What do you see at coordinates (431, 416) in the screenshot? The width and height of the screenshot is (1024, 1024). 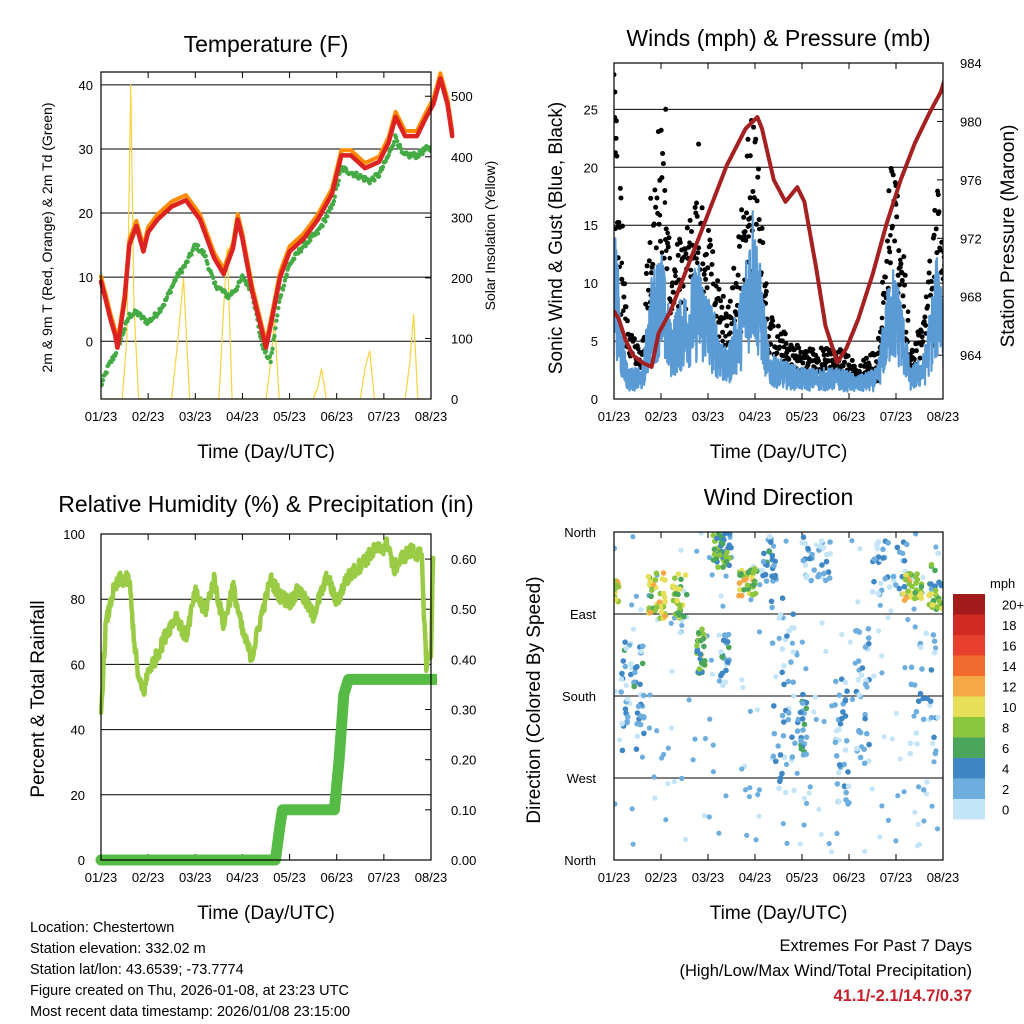 I see `x-tick-label-1-7: 08/23` at bounding box center [431, 416].